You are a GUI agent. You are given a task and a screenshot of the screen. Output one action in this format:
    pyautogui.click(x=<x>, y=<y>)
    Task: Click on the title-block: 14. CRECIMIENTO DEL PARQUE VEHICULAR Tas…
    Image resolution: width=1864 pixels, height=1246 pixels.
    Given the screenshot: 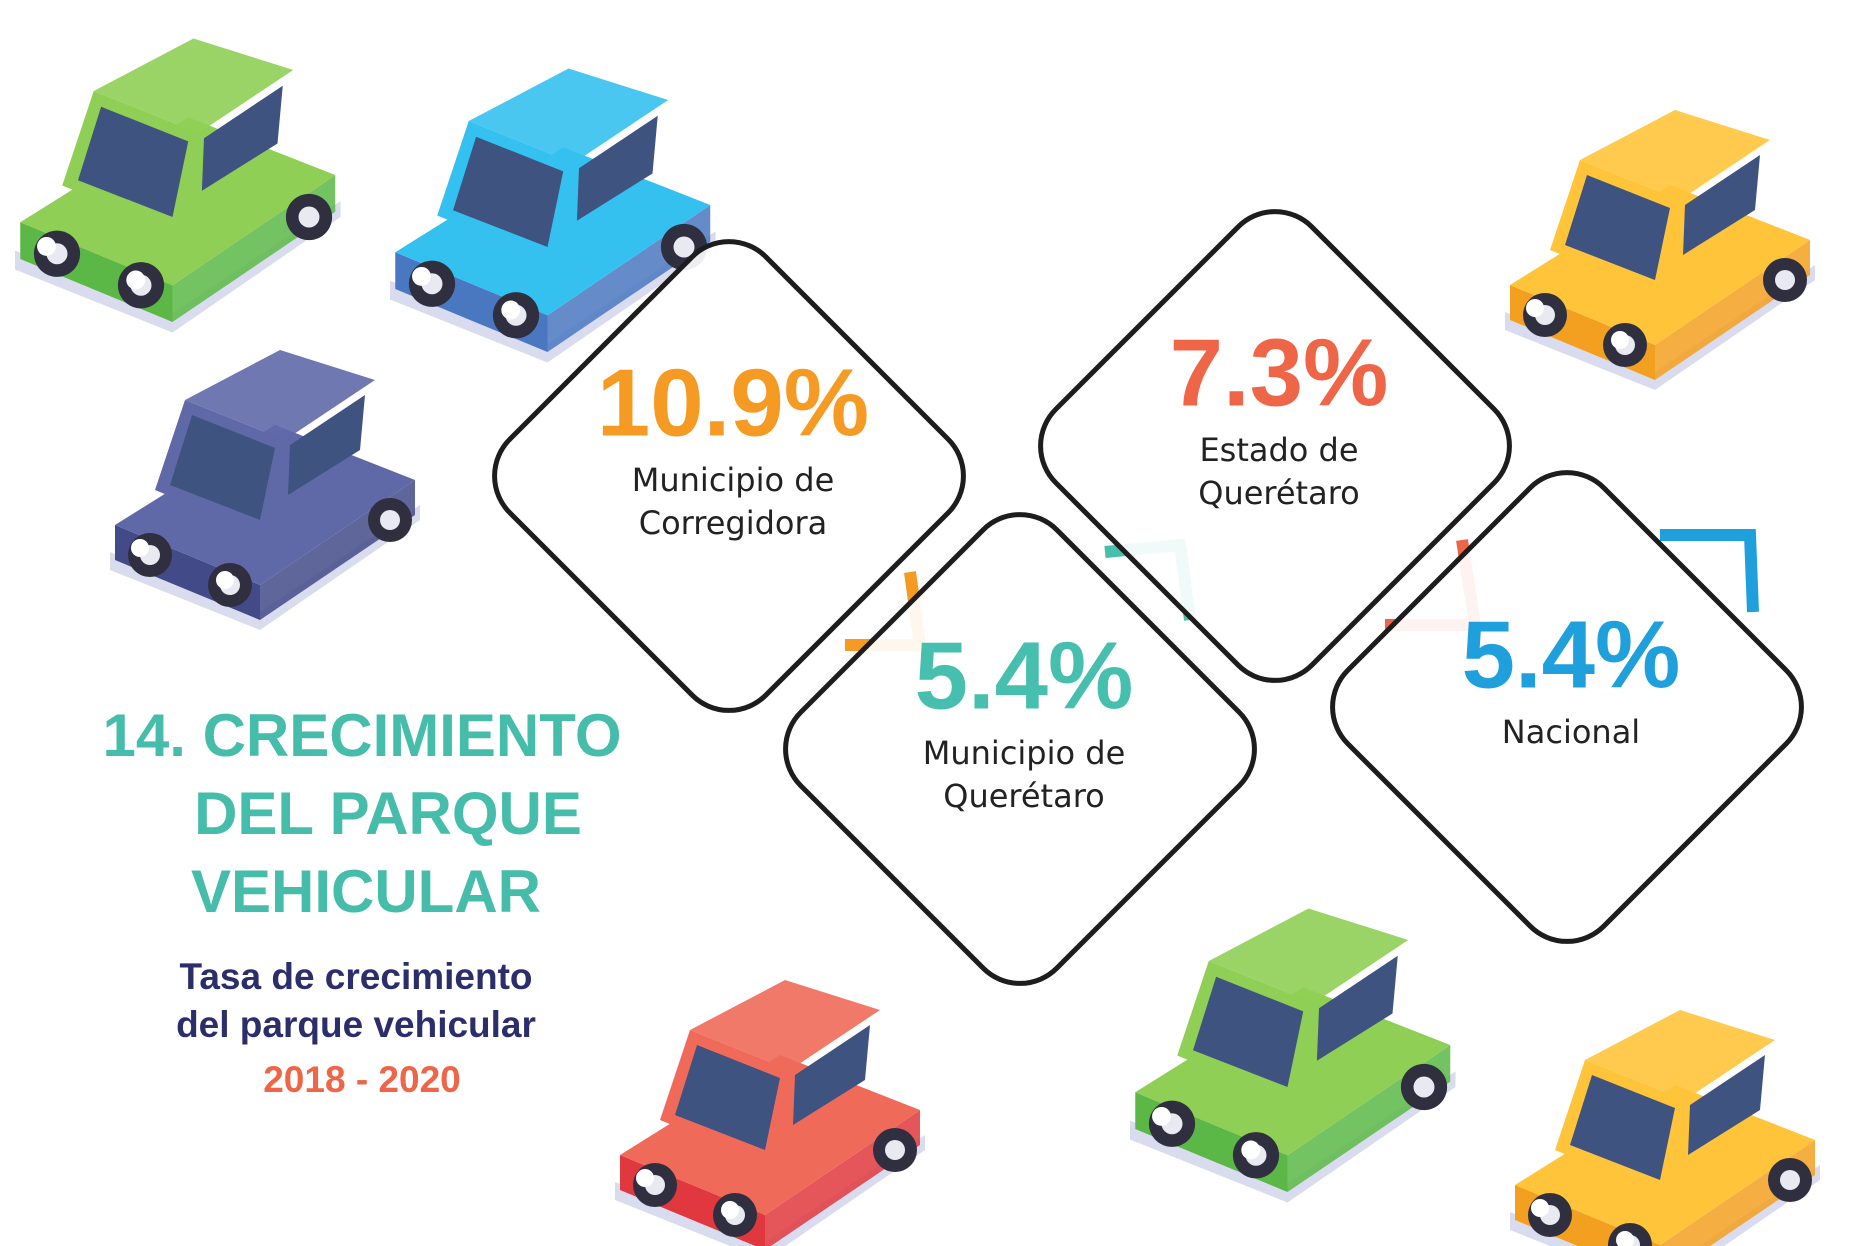 What is the action you would take?
    pyautogui.click(x=362, y=901)
    